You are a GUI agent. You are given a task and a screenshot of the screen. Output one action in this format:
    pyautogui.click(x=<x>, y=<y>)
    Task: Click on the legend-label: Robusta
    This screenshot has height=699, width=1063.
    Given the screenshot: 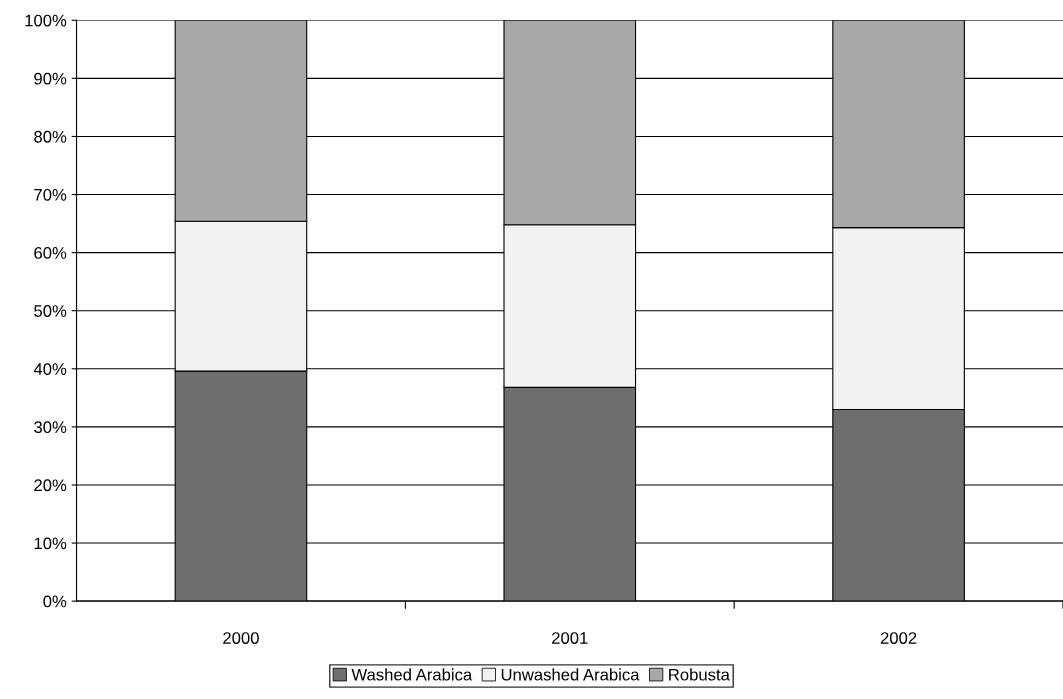 What is the action you would take?
    pyautogui.click(x=699, y=674)
    